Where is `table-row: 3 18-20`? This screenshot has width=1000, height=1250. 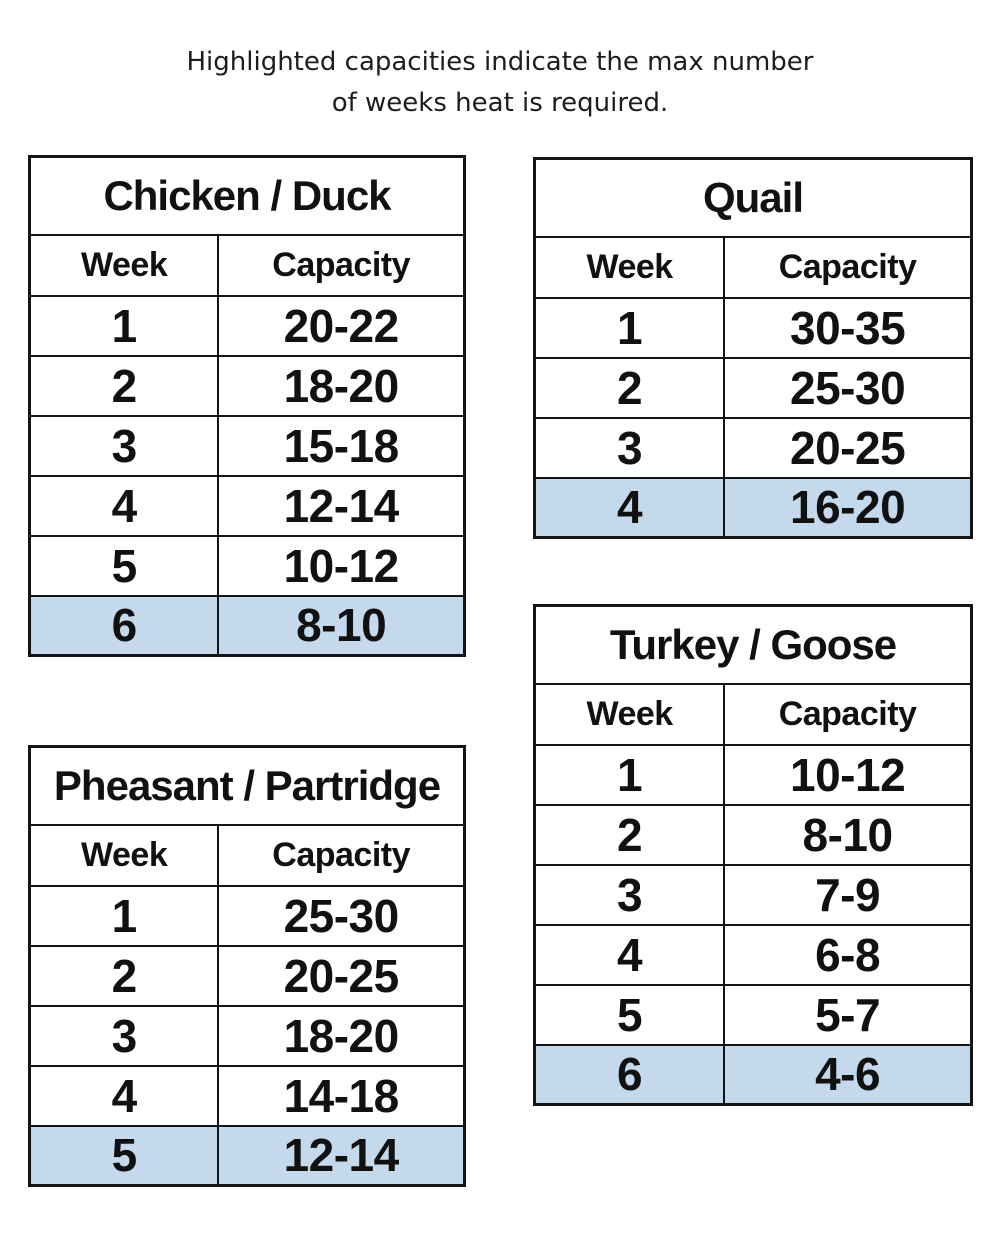
table-row: 3 18-20 is located at coordinates (247, 1035).